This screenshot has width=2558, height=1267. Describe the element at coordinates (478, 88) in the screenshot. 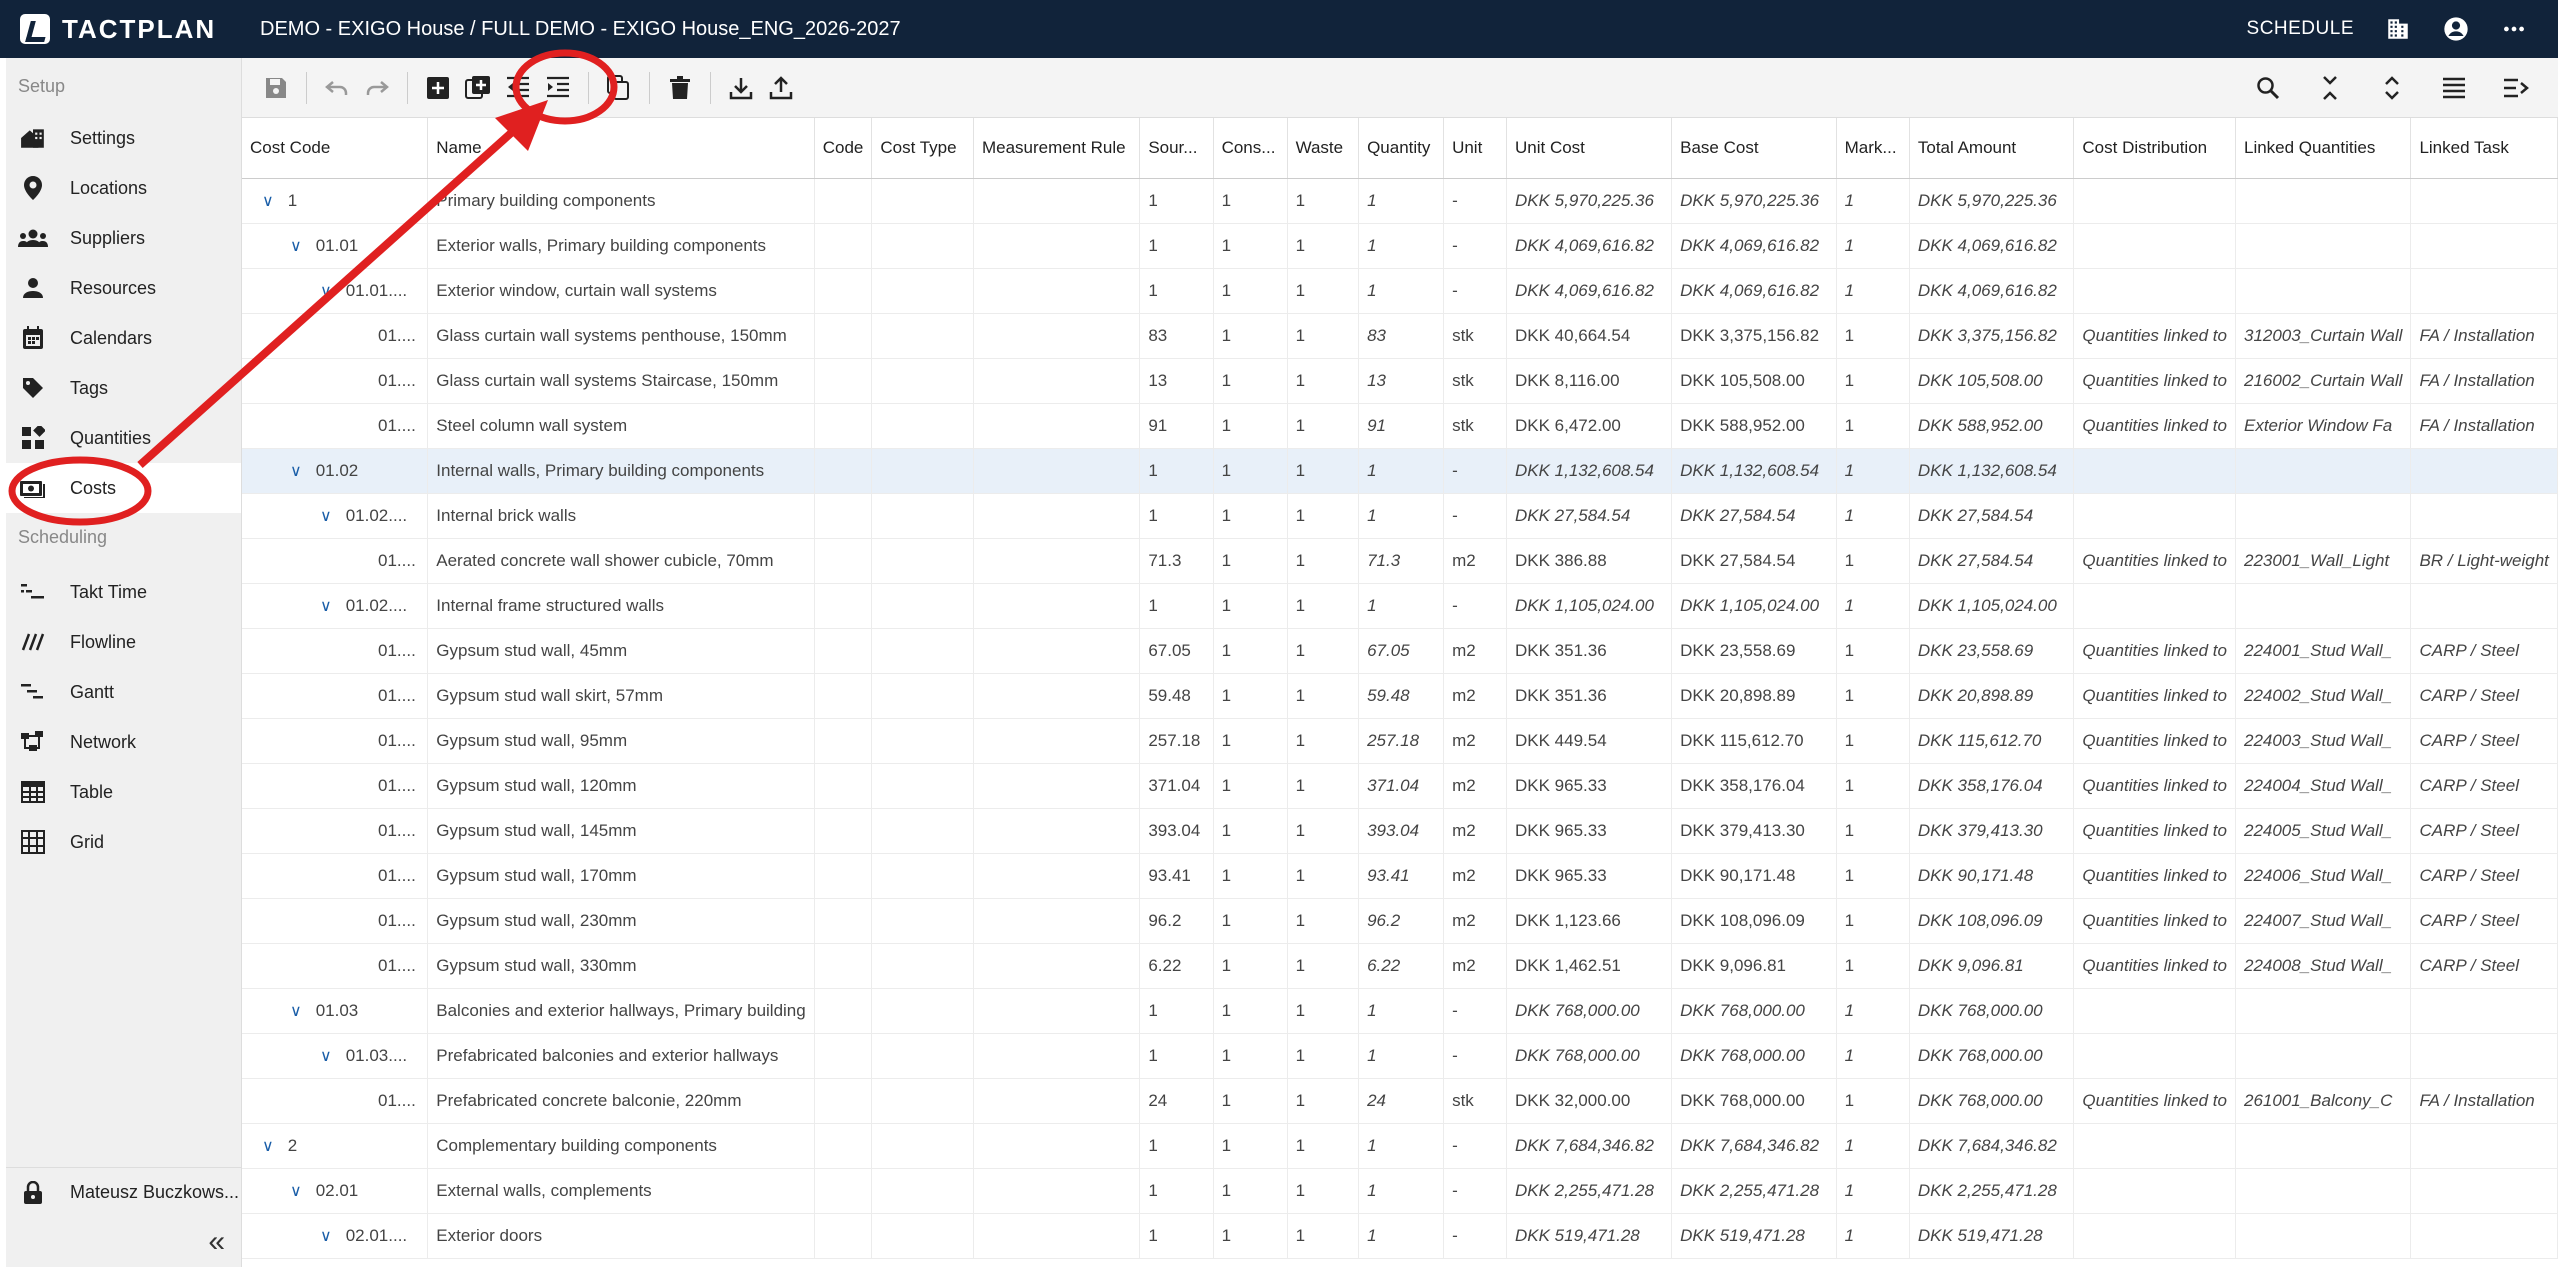

I see `add-child-row-icon` at that location.